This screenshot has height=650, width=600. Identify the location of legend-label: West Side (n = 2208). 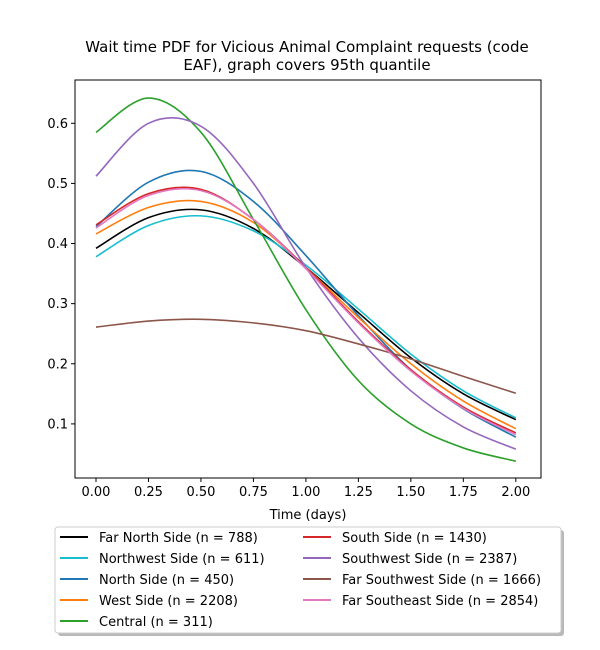
(168, 601).